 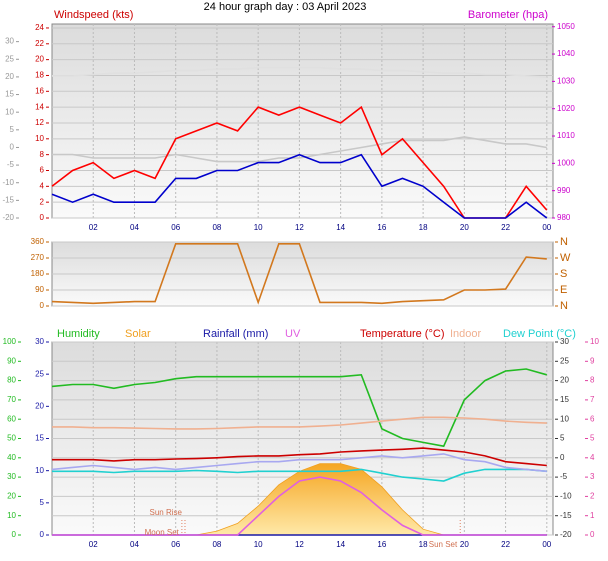 I want to click on y4-tick-label: 10, so click(x=594, y=341).